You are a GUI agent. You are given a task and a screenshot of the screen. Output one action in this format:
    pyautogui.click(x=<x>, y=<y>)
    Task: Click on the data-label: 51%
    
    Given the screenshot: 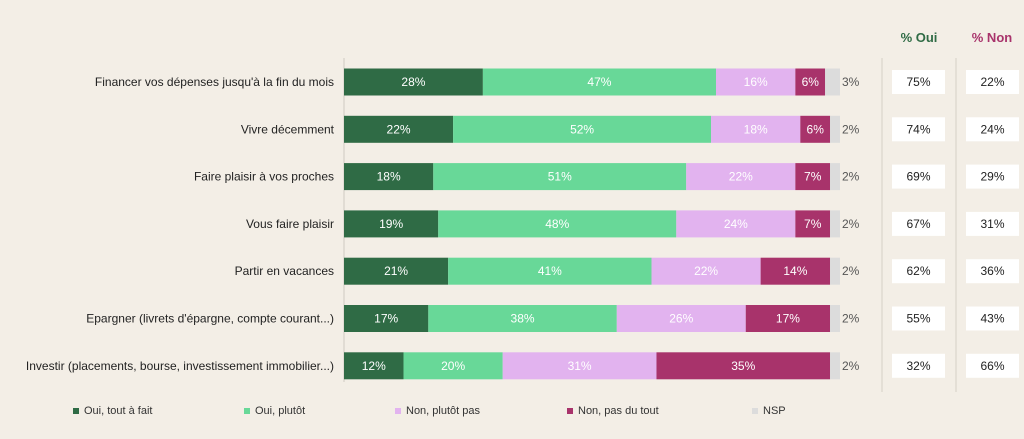 What is the action you would take?
    pyautogui.click(x=560, y=177)
    